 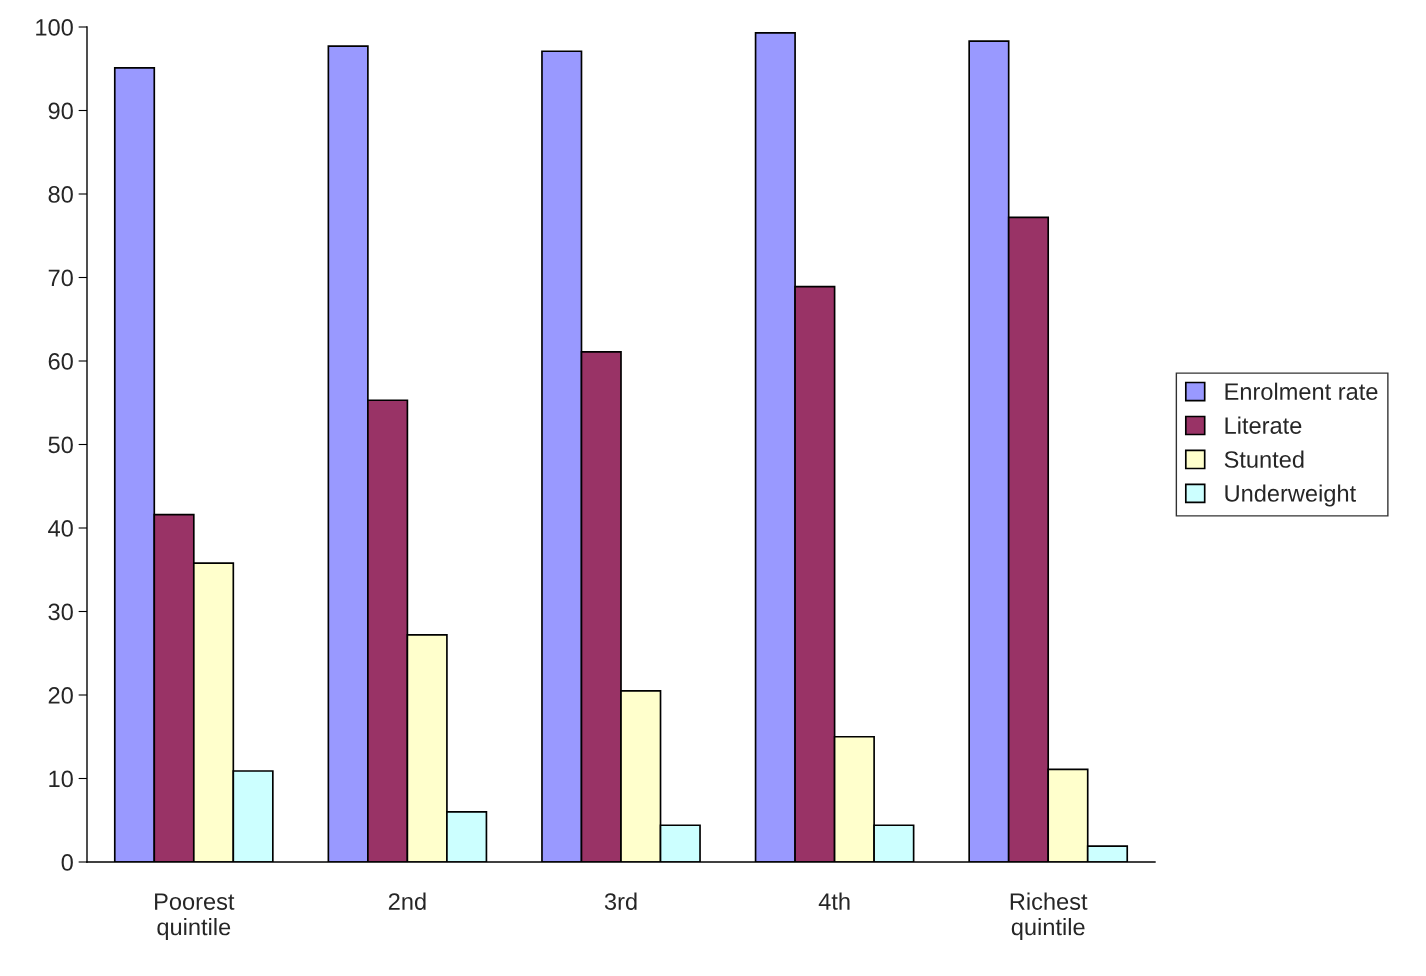 What do you see at coordinates (834, 901) in the screenshot?
I see `x-tick-label: 4th` at bounding box center [834, 901].